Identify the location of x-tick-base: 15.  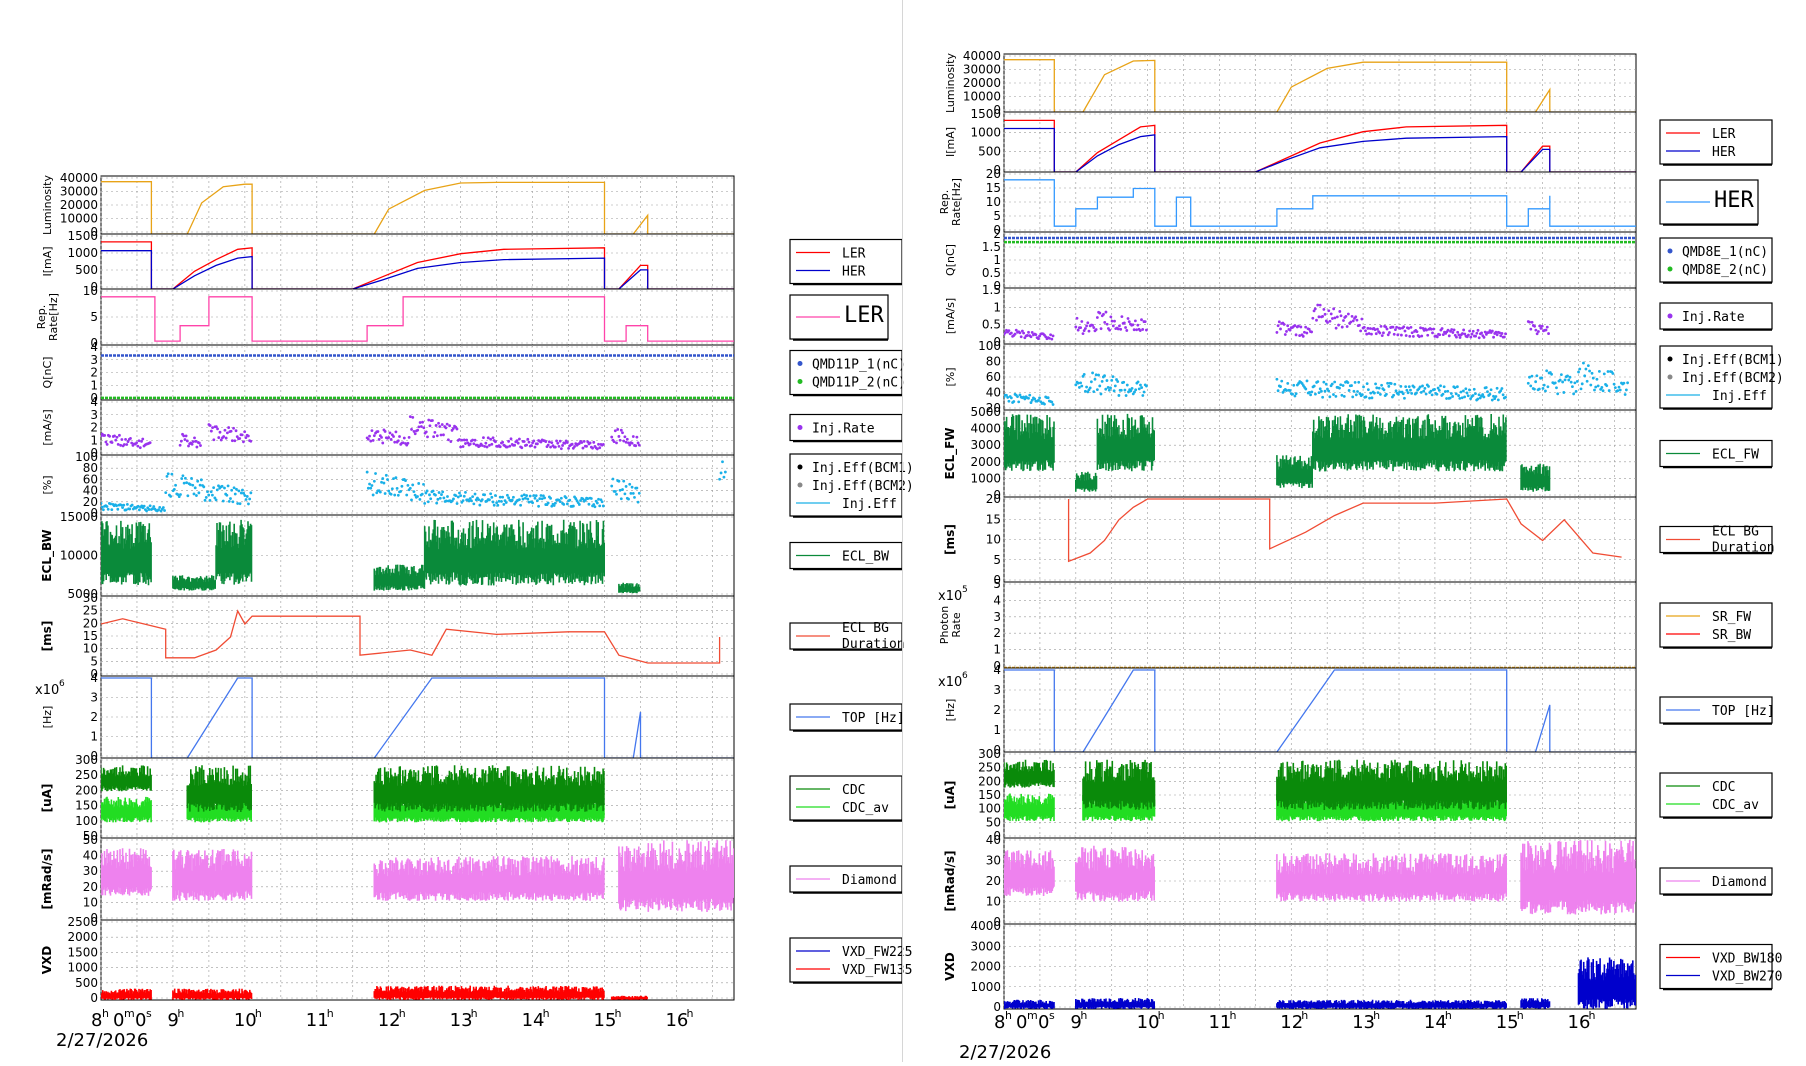
(1507, 1022).